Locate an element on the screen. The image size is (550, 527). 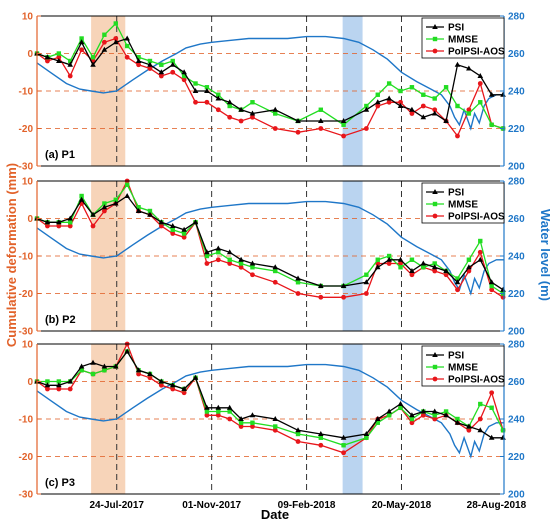
y-left-tick-label: 10 is located at coordinates (28, 345).